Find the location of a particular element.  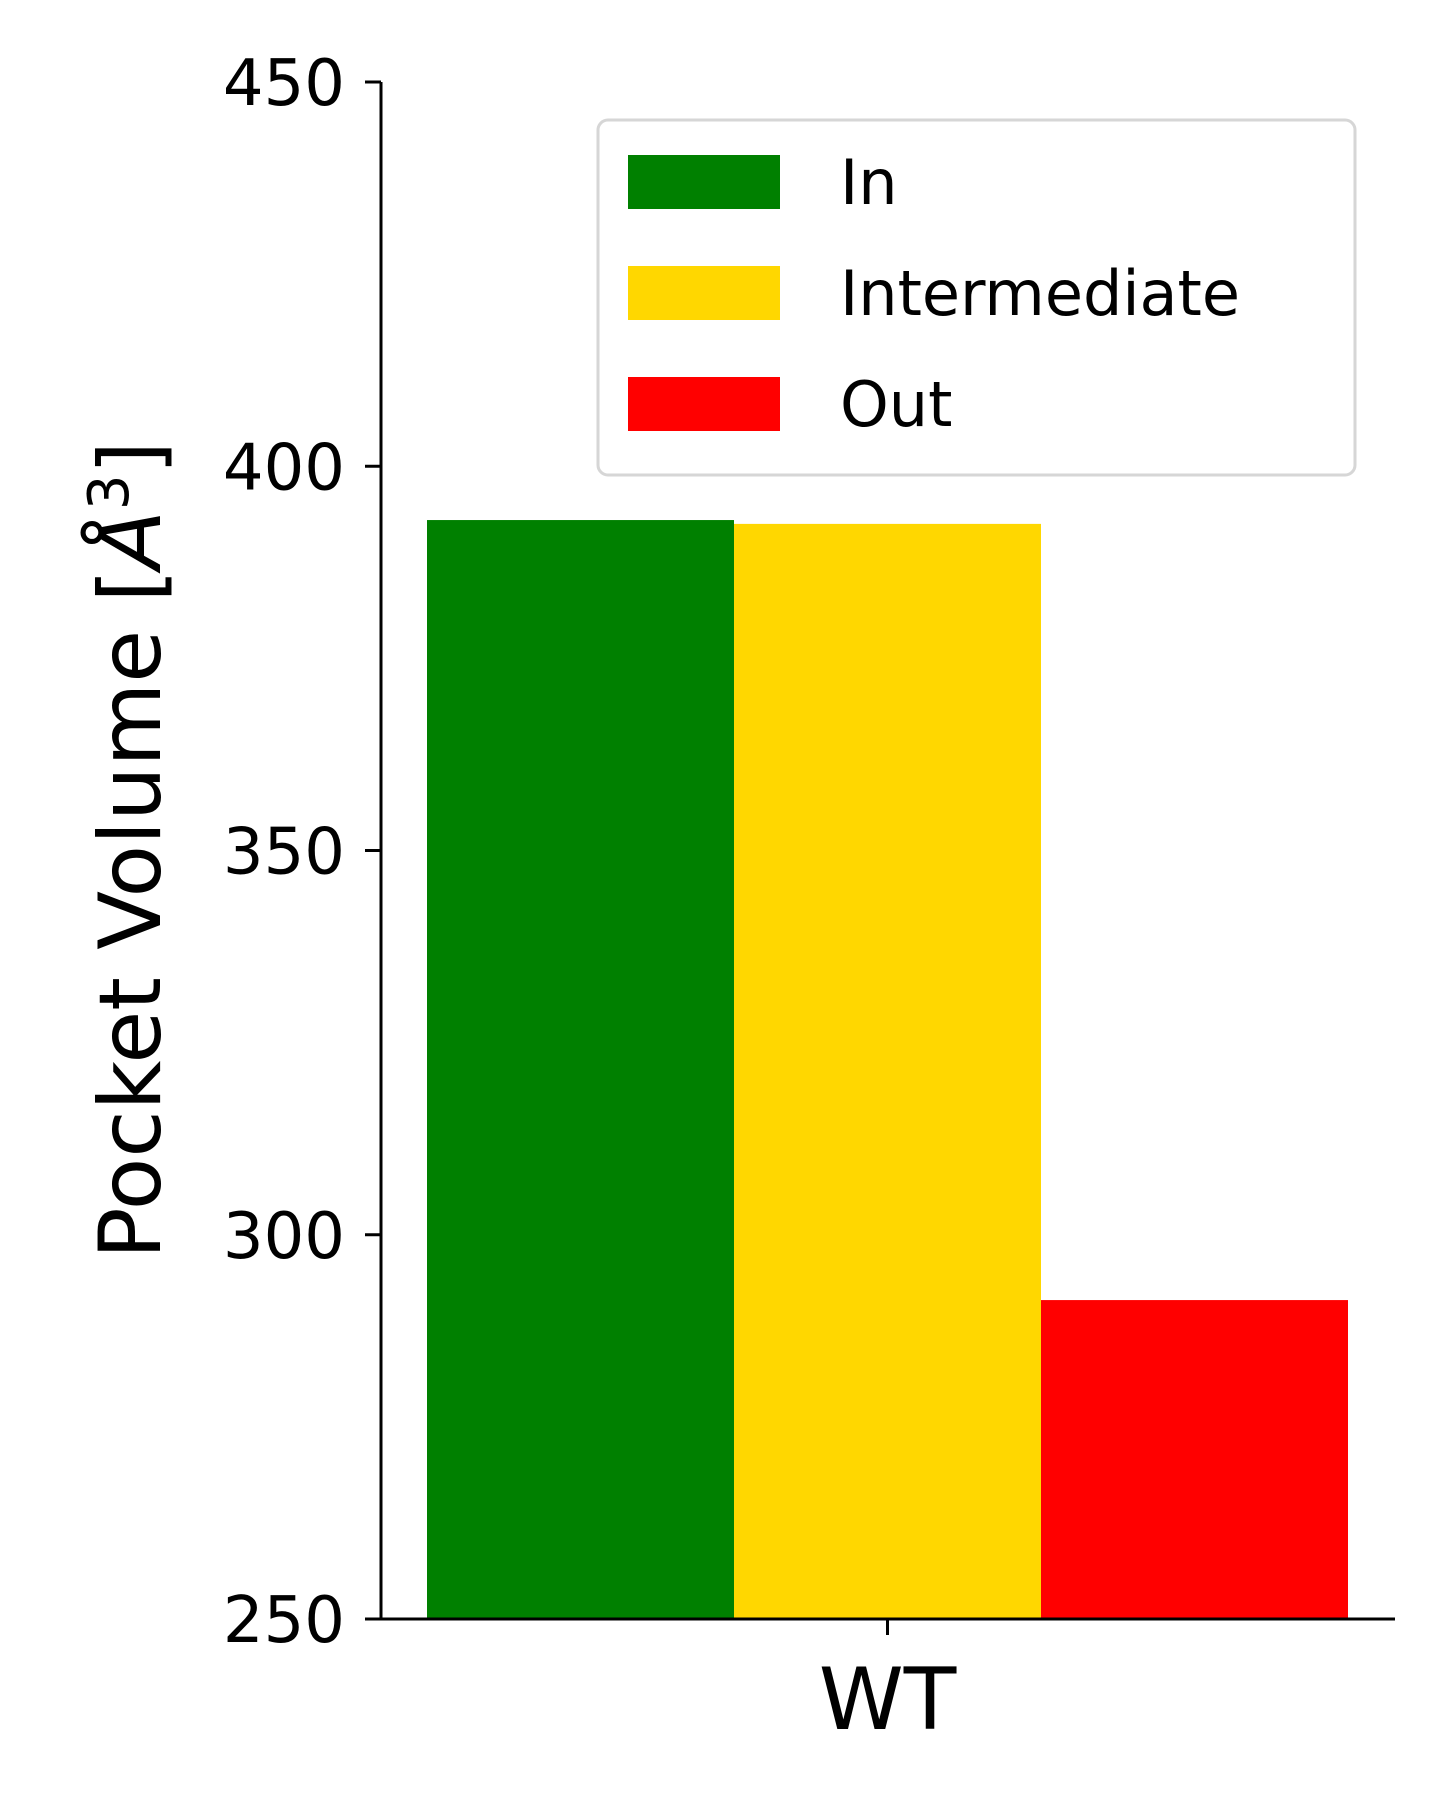

y-axis-title-symbol: Å is located at coordinates (130, 542).